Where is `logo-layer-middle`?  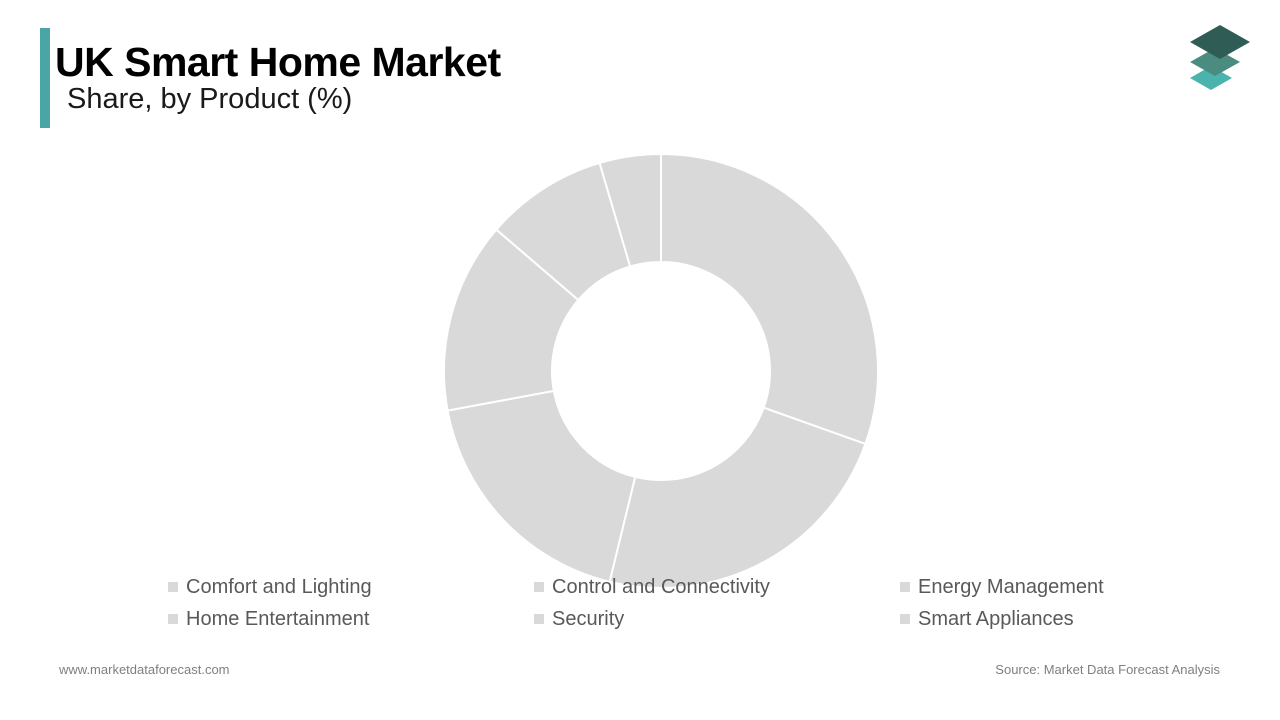 logo-layer-middle is located at coordinates (1215, 62).